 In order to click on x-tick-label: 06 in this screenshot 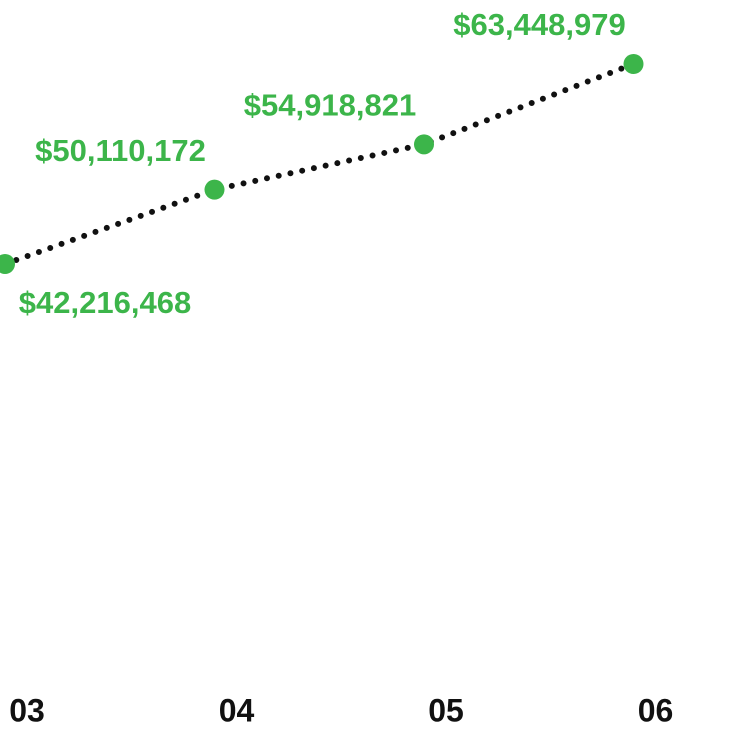, I will do `click(656, 710)`.